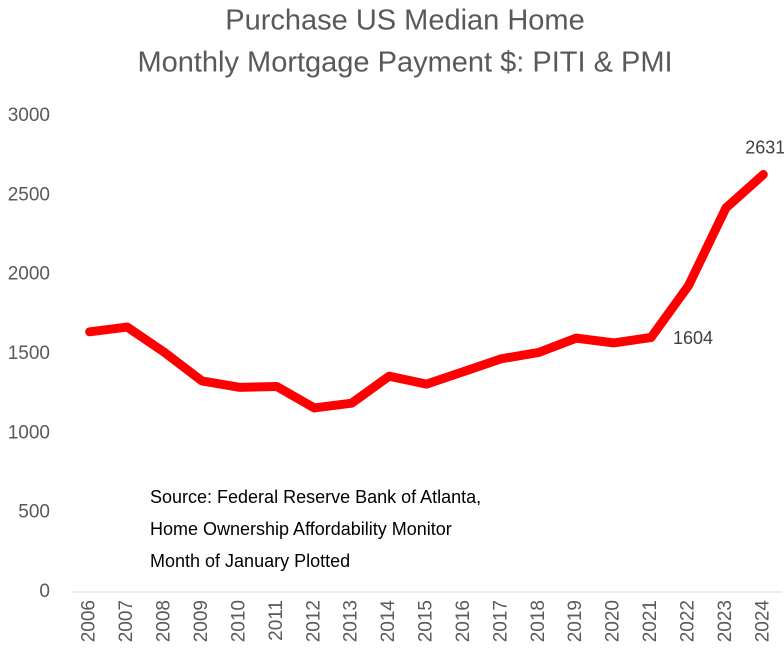 The width and height of the screenshot is (784, 658). Describe the element at coordinates (725, 621) in the screenshot. I see `x-tick-label: 2023` at that location.